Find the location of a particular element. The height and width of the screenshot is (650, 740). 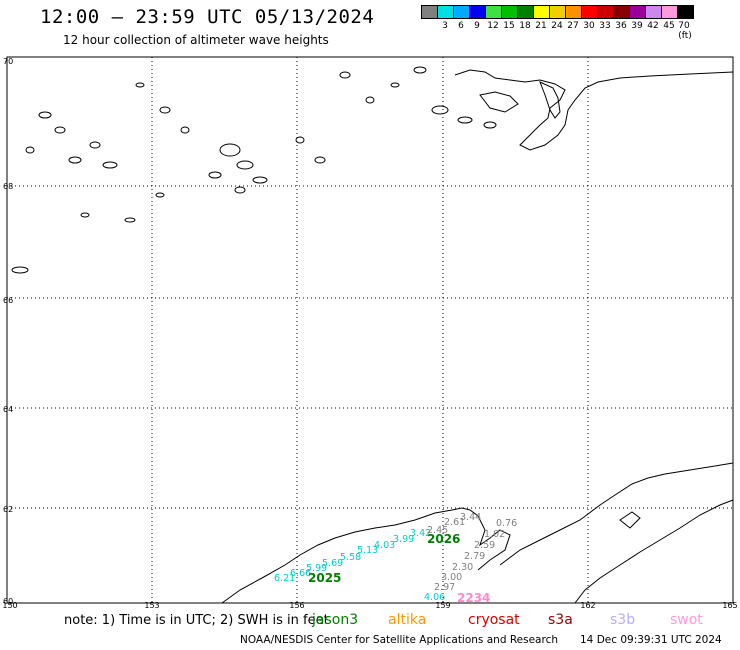

latitude-label: 64 is located at coordinates (8, 409).